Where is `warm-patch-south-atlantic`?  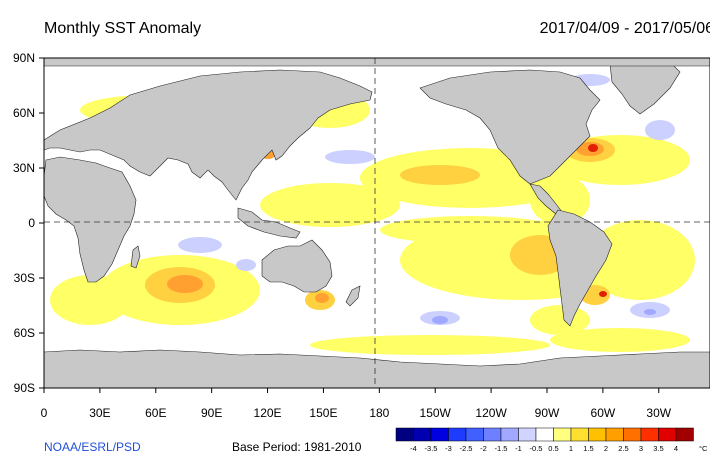 warm-patch-south-atlantic is located at coordinates (640, 260).